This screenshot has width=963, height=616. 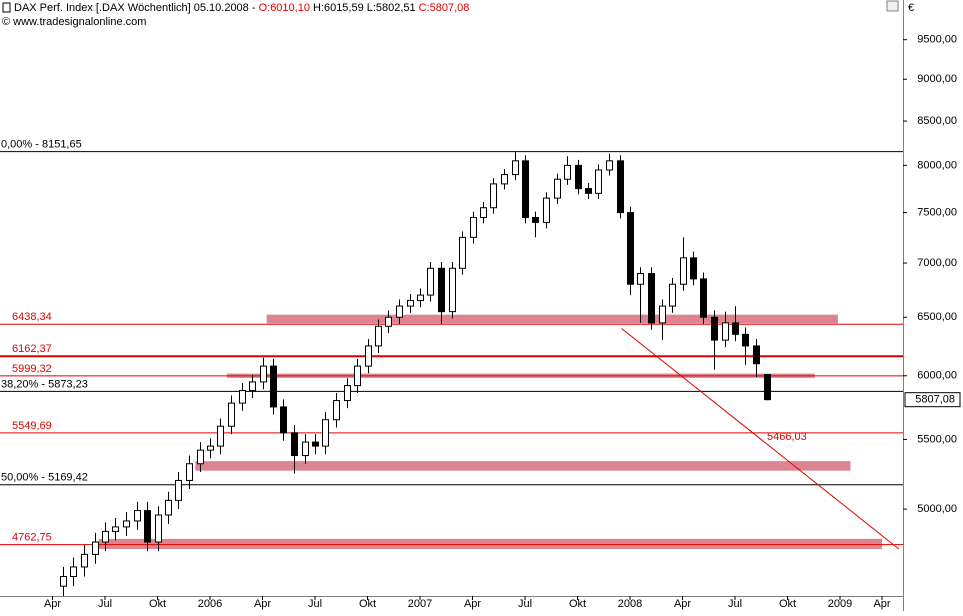 I want to click on x-tick-label: 2008, so click(x=630, y=604).